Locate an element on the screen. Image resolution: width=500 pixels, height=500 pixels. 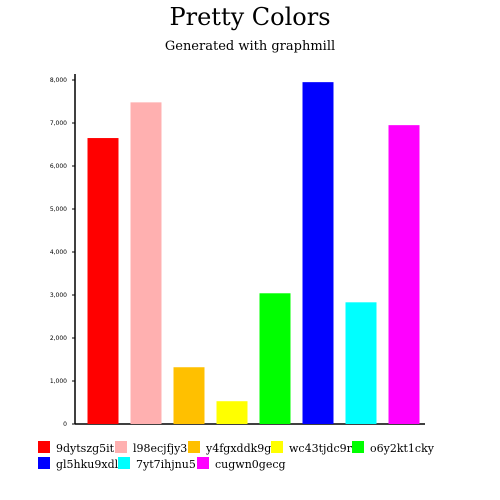
bar-gl5hku9xdl is located at coordinates (318, 253).